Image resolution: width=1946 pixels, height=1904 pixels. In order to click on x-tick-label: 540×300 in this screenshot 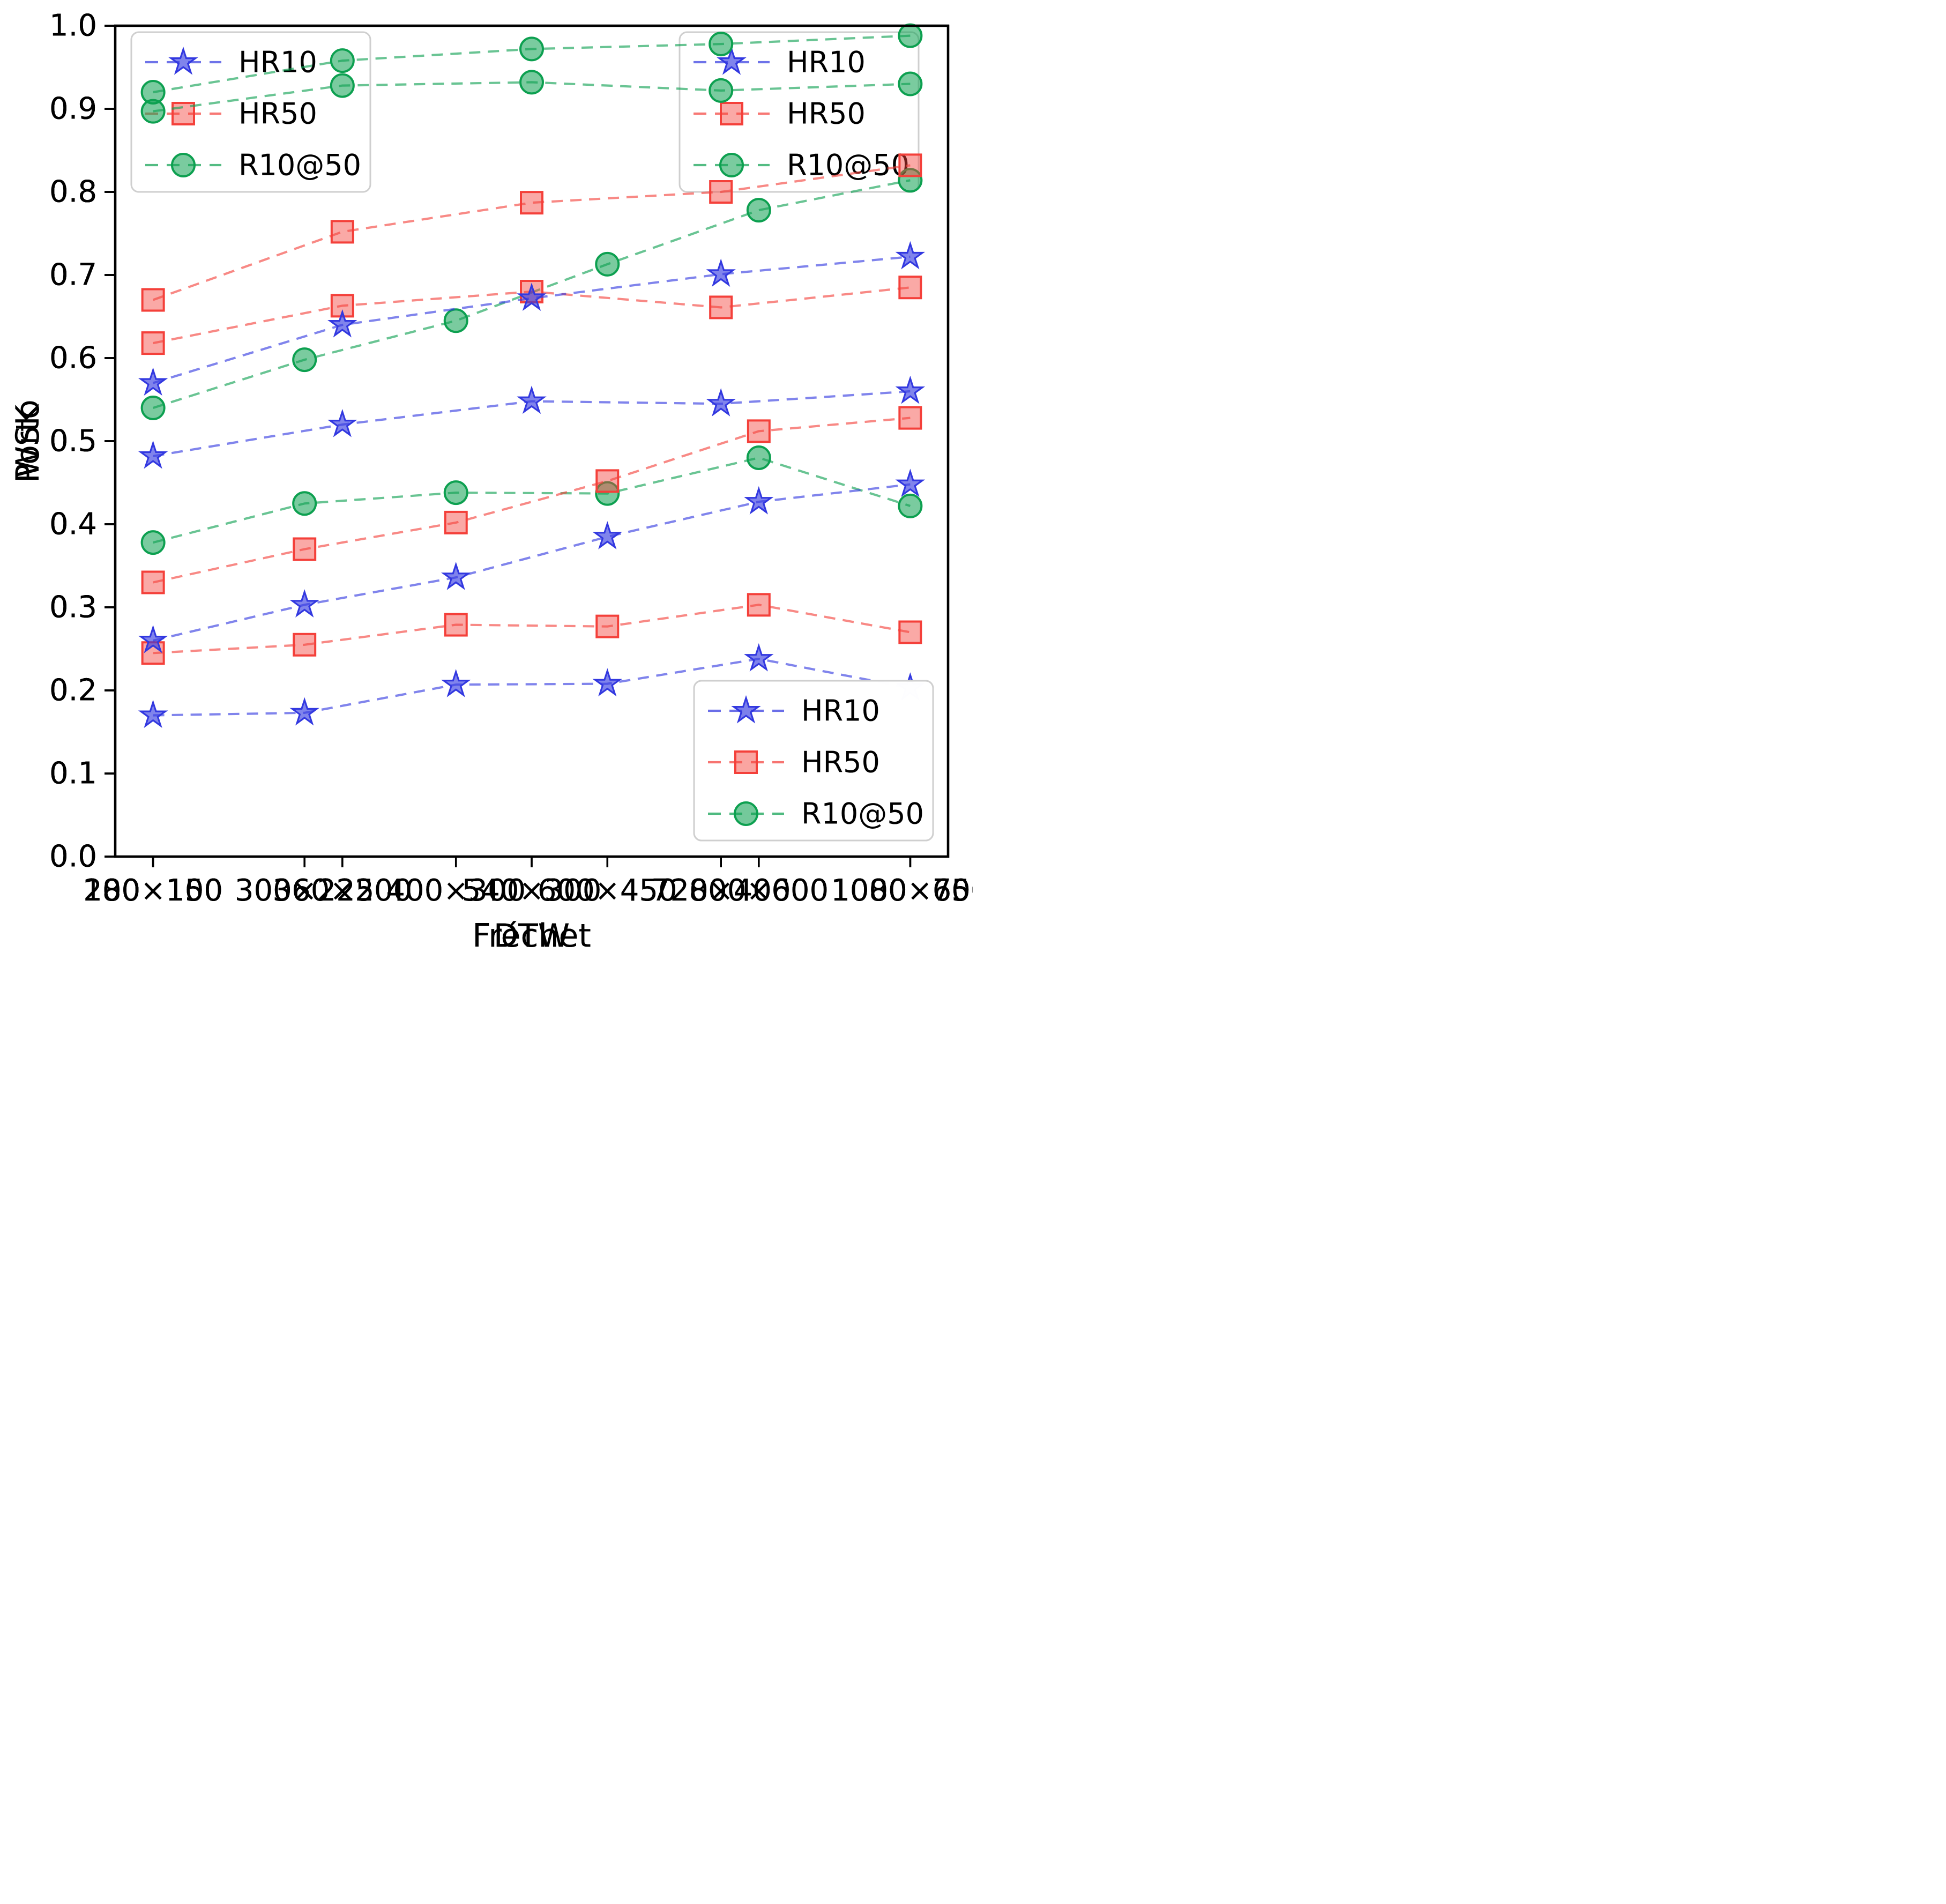, I will do `click(532, 890)`.